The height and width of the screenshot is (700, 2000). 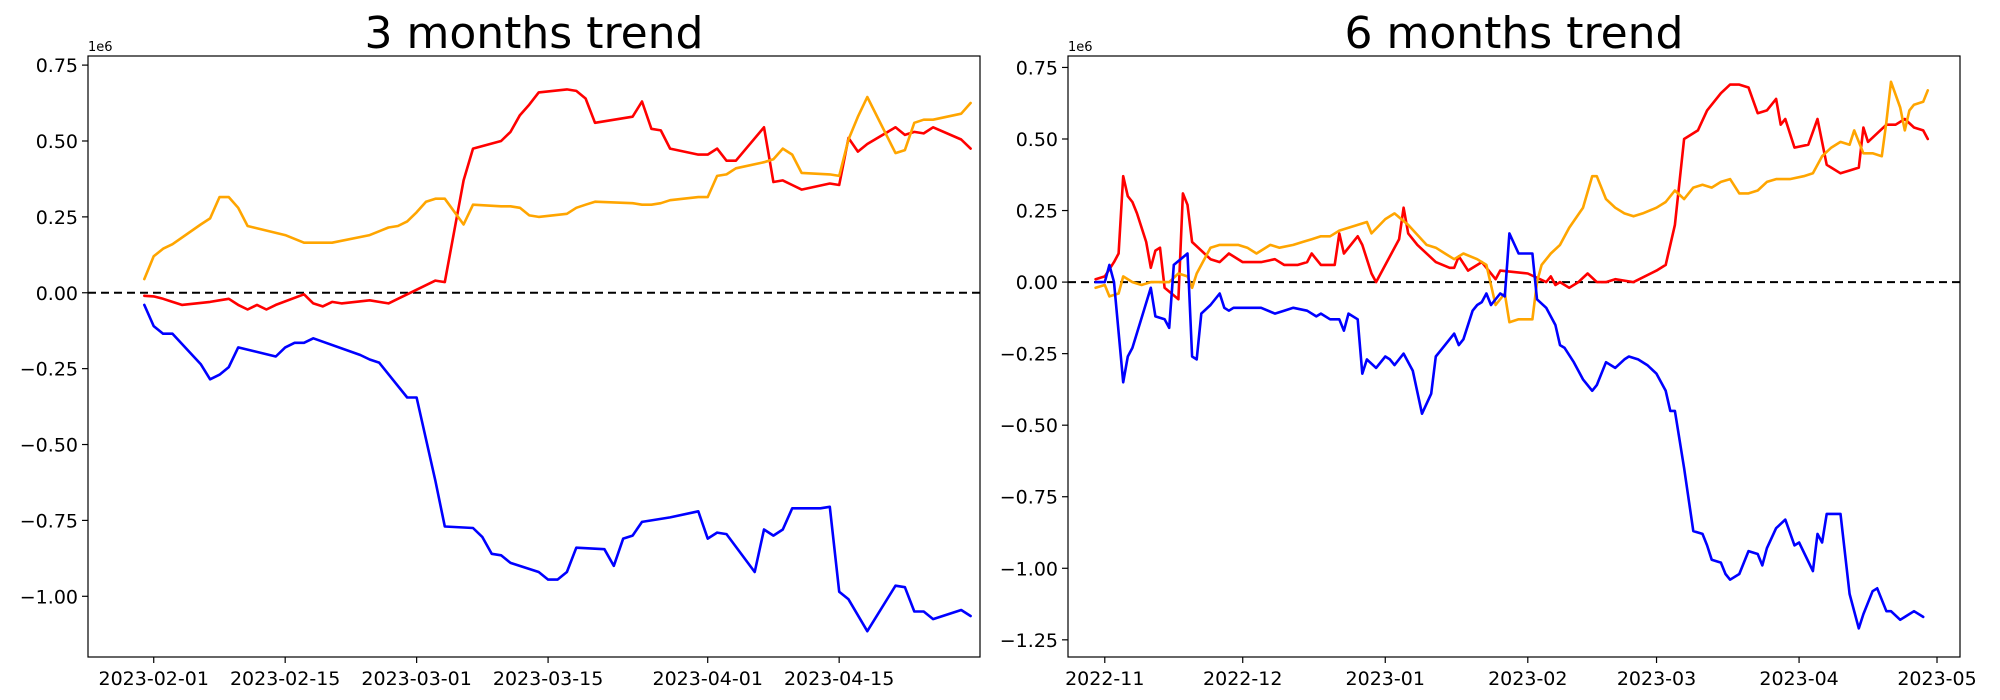 I want to click on y-tick-label: −1.25, so click(x=1029, y=641).